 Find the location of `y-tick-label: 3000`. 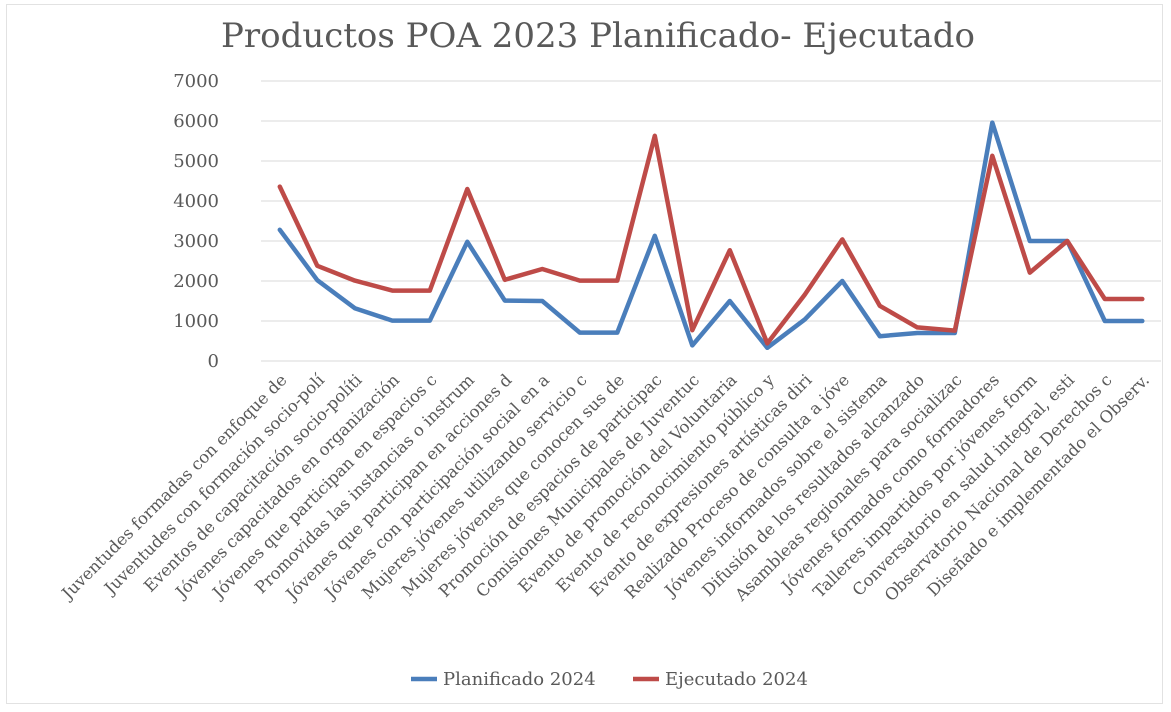

y-tick-label: 3000 is located at coordinates (196, 241).